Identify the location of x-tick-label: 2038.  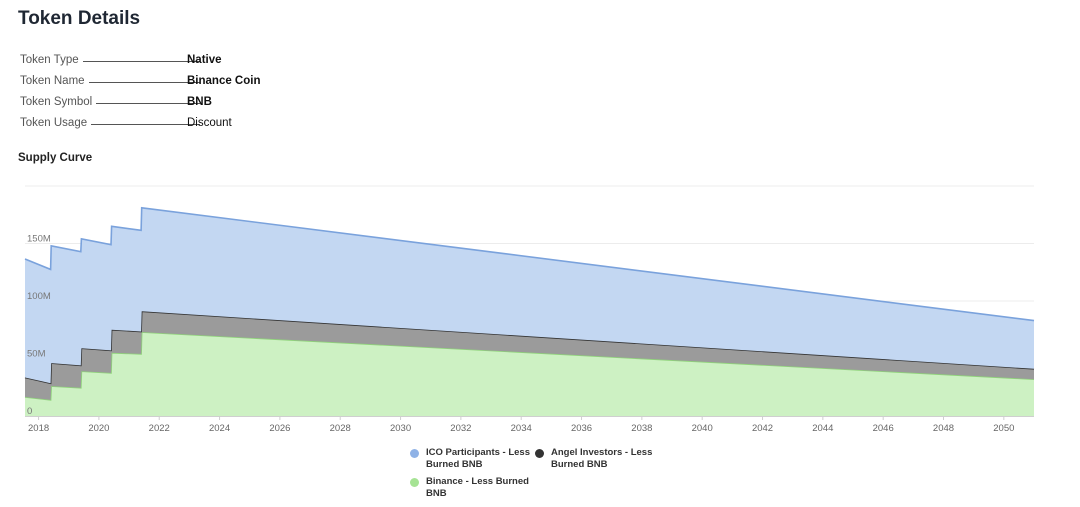
(641, 428).